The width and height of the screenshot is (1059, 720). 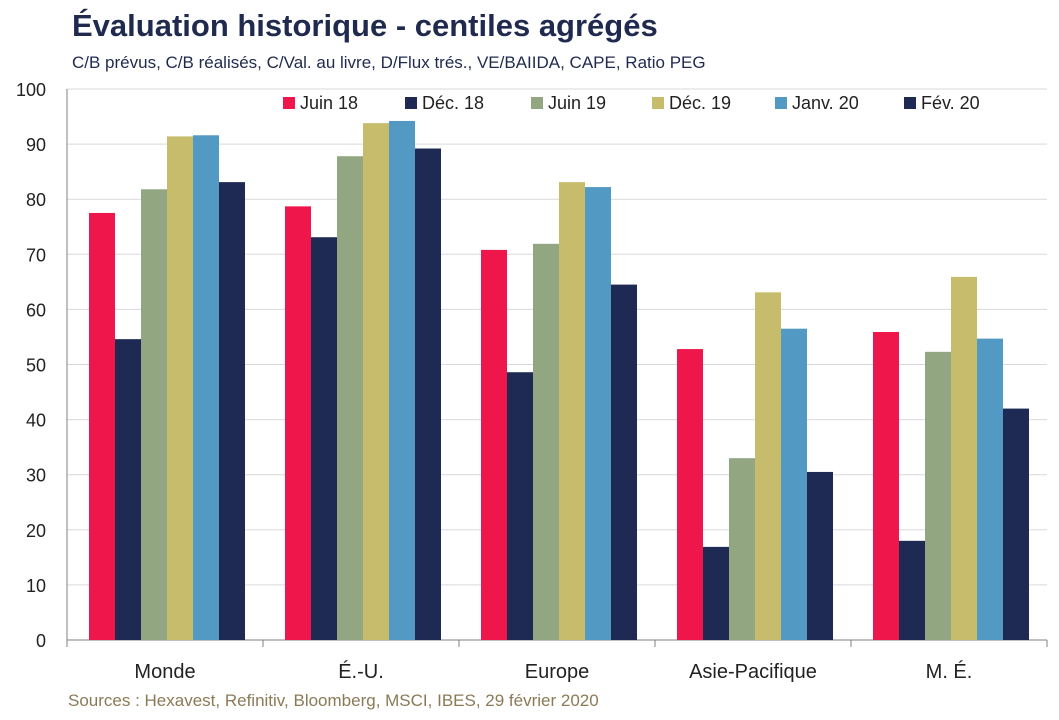 I want to click on x-category-label: É.-U., so click(x=361, y=671).